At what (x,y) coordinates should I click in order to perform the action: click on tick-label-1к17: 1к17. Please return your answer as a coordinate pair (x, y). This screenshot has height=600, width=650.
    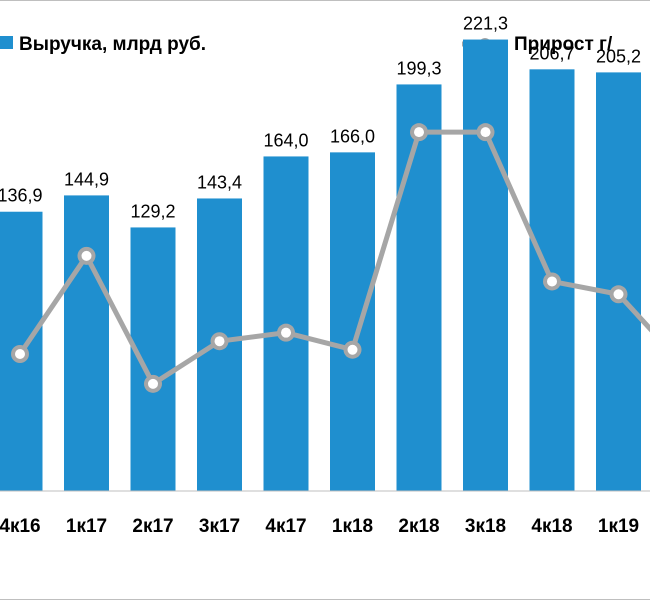
    Looking at the image, I should click on (86, 526).